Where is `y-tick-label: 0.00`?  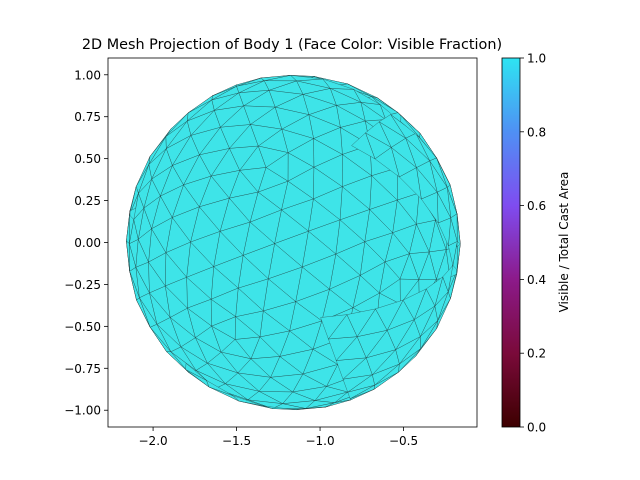 y-tick-label: 0.00 is located at coordinates (87, 243).